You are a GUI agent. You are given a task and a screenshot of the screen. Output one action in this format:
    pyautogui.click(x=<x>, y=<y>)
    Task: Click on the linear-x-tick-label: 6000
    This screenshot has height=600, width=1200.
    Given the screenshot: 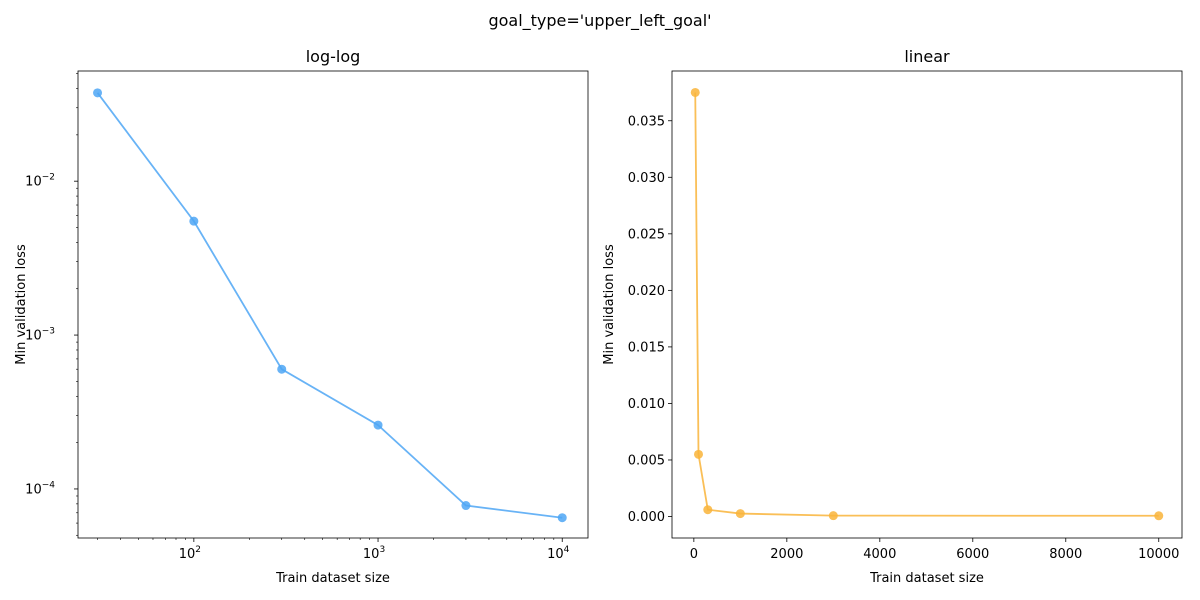 What is the action you would take?
    pyautogui.click(x=972, y=554)
    